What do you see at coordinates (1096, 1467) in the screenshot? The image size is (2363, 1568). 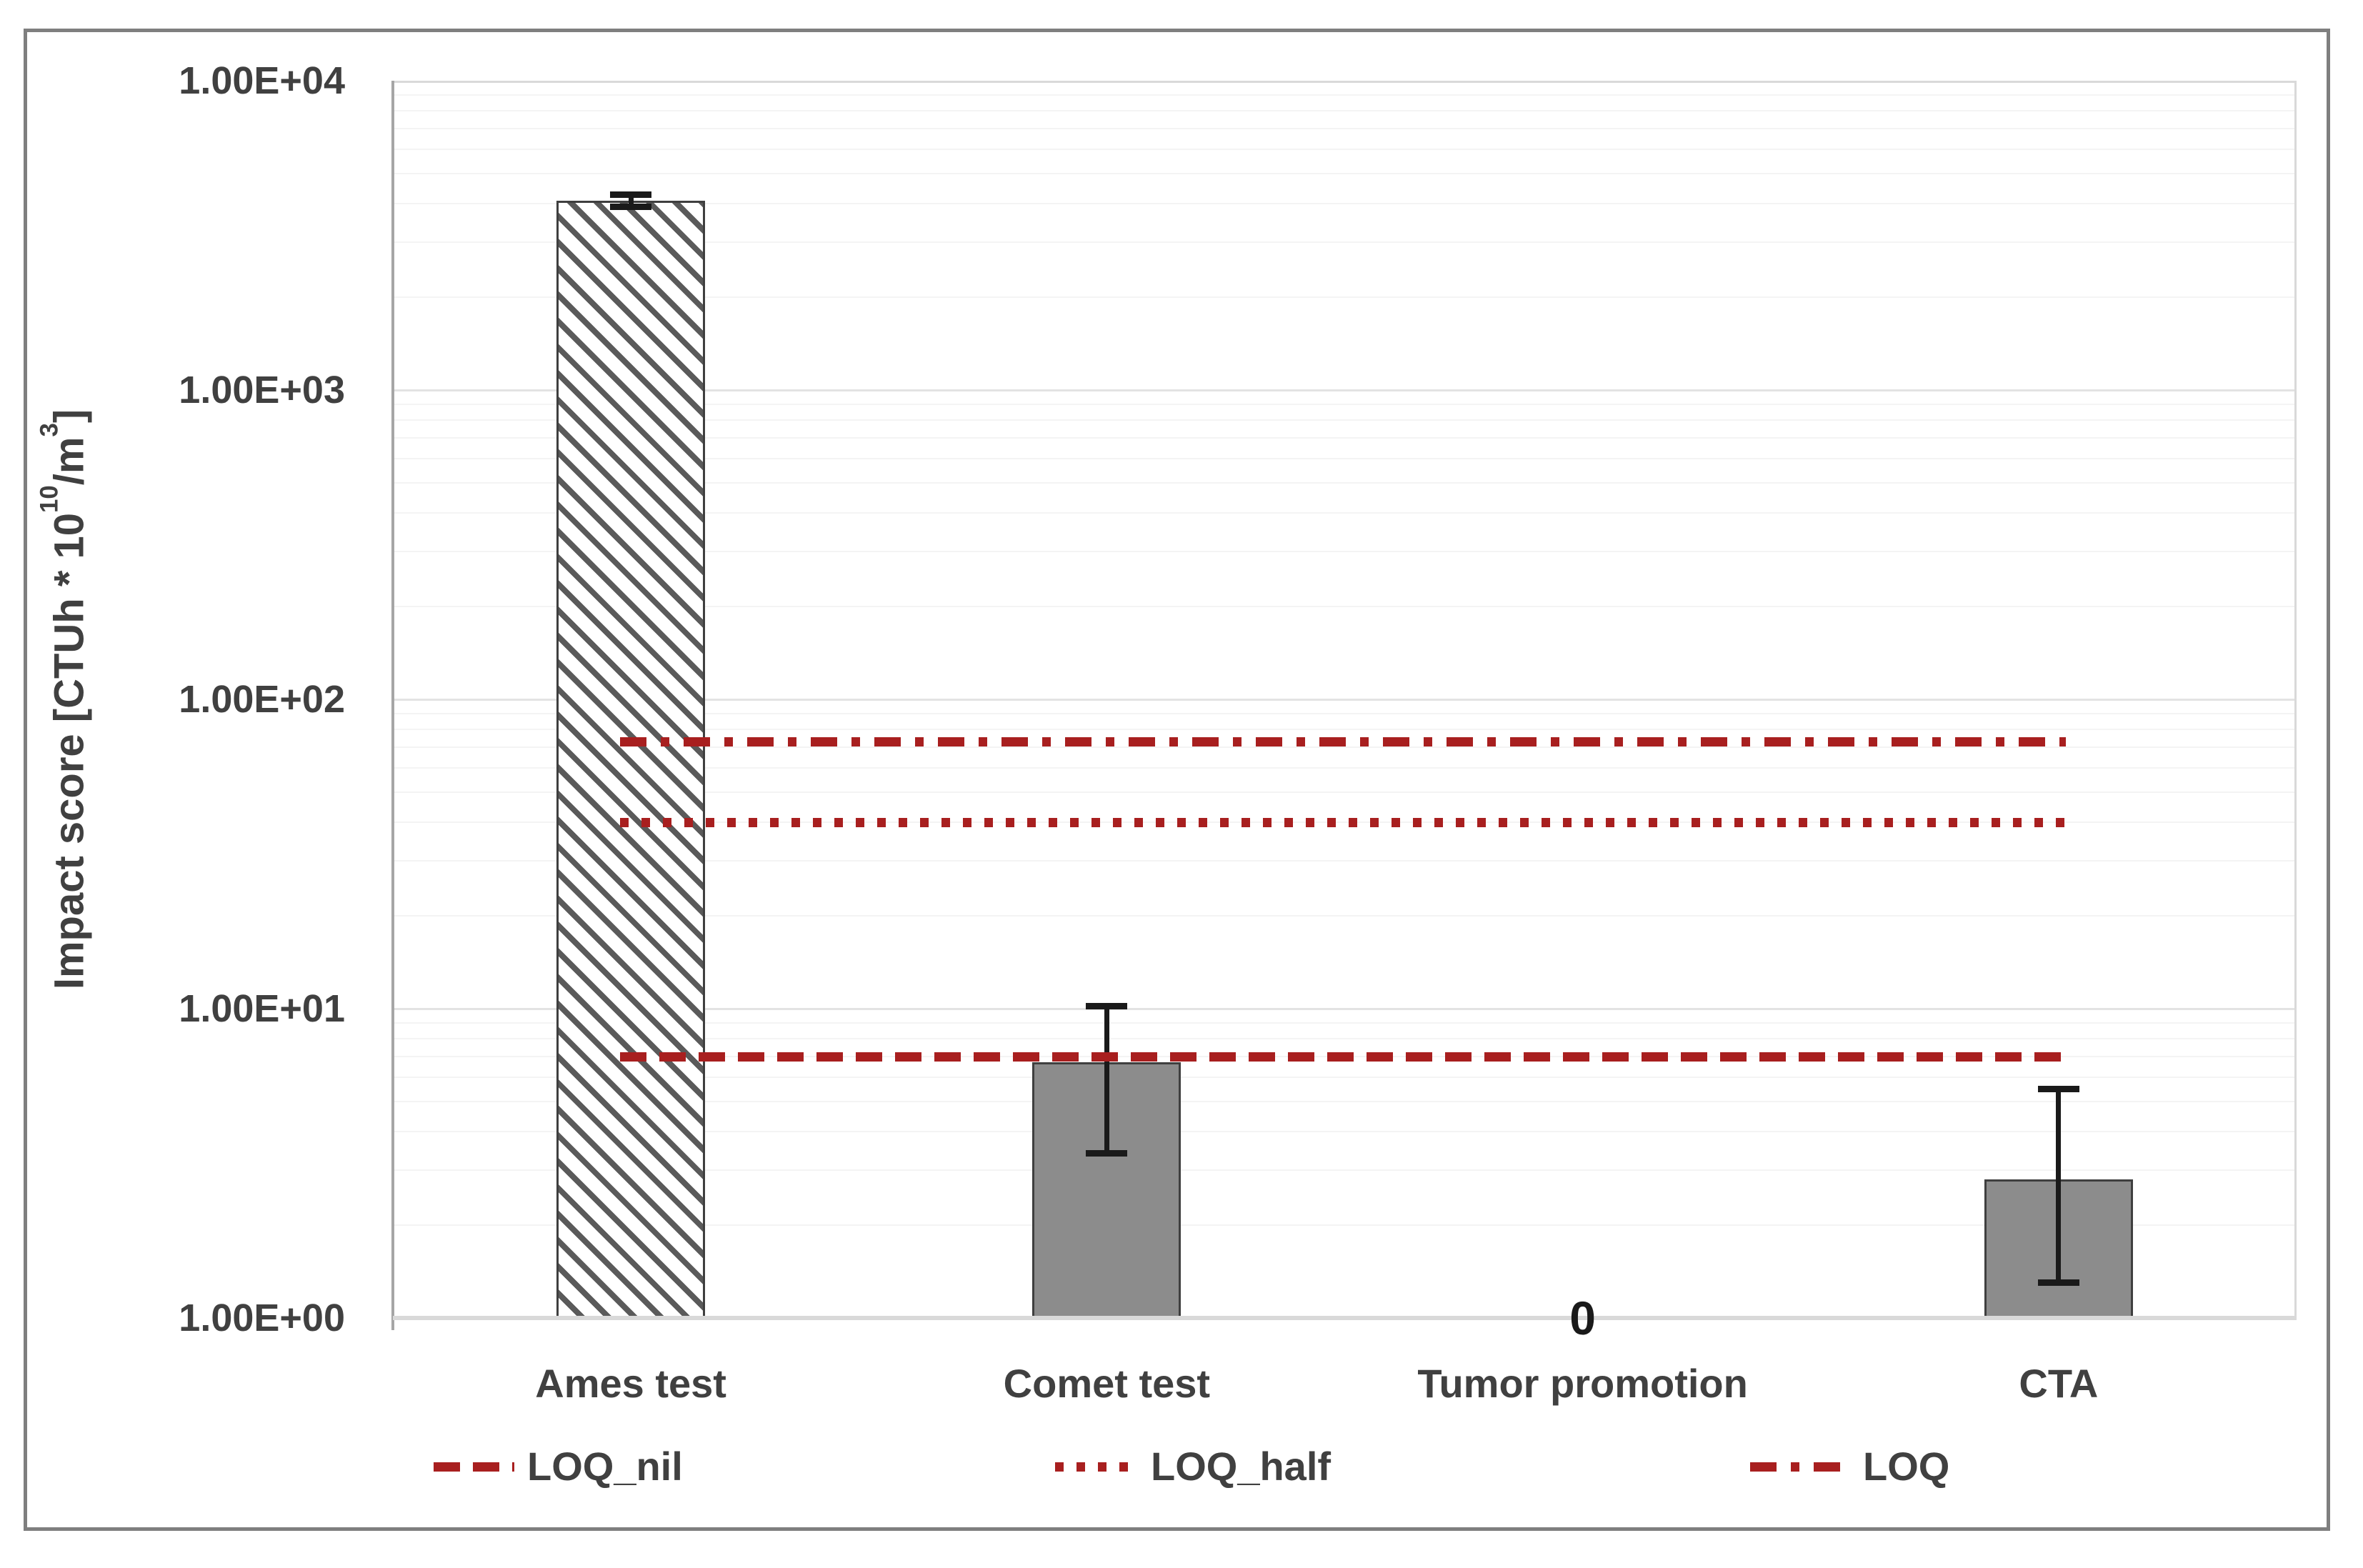 I see `legend-line-sample-dotted` at bounding box center [1096, 1467].